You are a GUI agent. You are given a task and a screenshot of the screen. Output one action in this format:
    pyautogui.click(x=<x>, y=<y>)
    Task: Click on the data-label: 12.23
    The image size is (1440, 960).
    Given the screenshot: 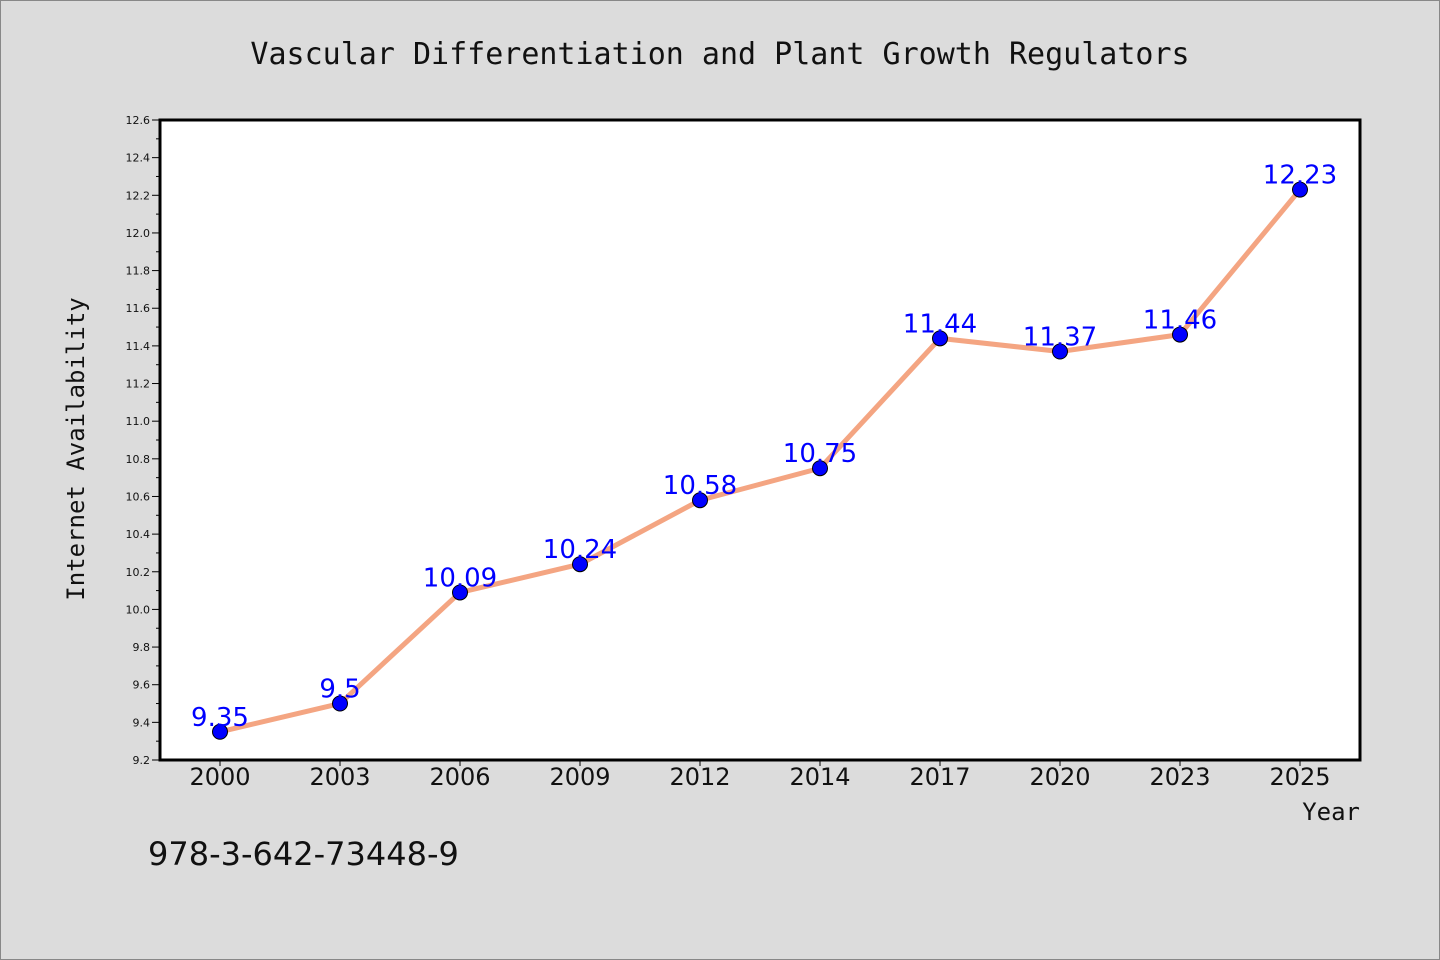 What is the action you would take?
    pyautogui.click(x=1300, y=176)
    